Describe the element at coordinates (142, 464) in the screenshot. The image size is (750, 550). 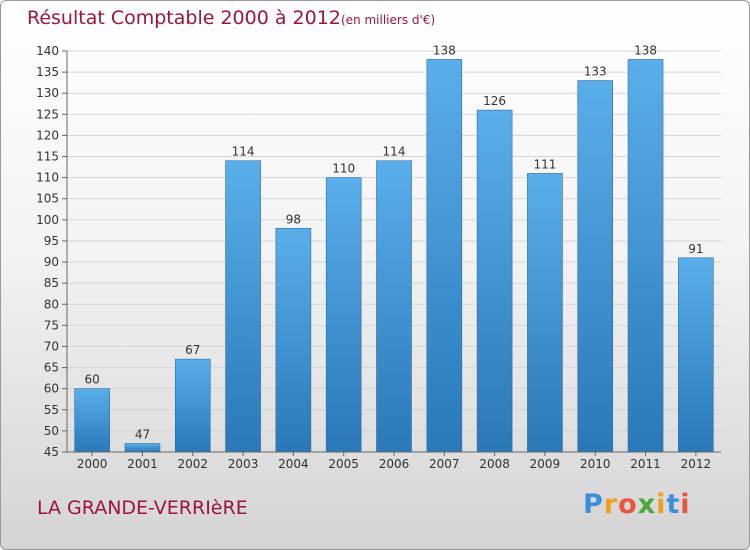
I see `x-tick-label-2001: 2001` at that location.